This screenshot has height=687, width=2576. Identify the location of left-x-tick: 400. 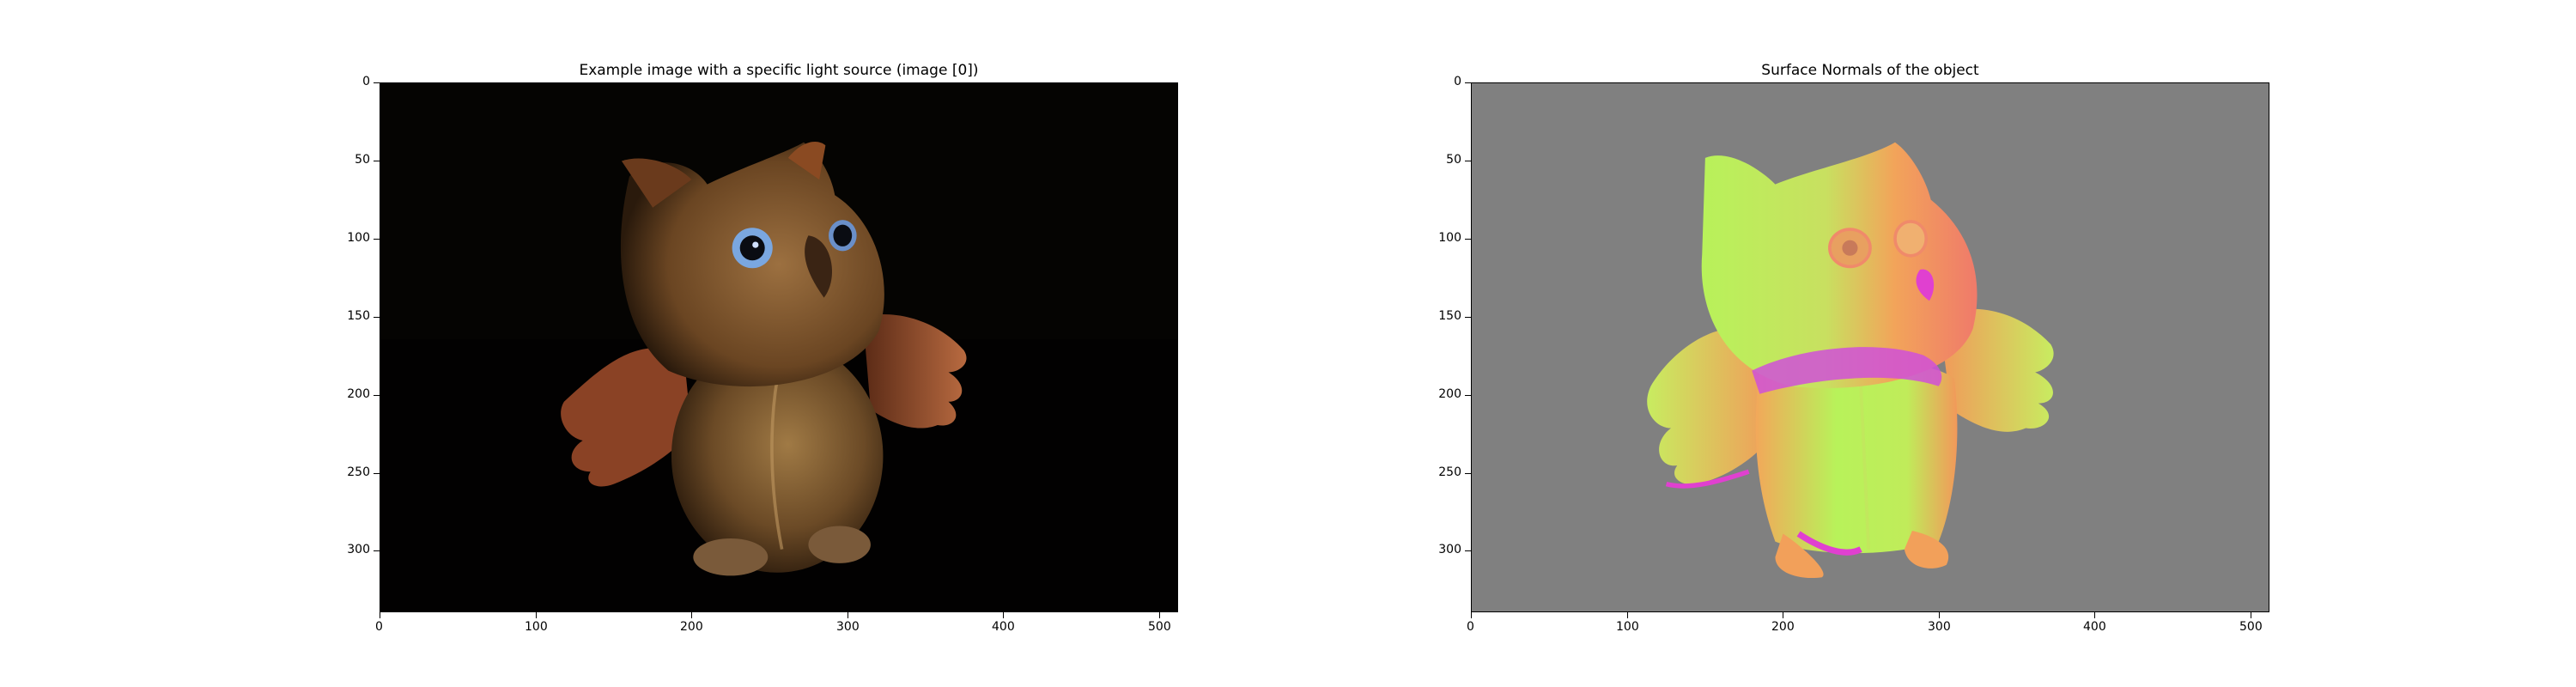
(1003, 627).